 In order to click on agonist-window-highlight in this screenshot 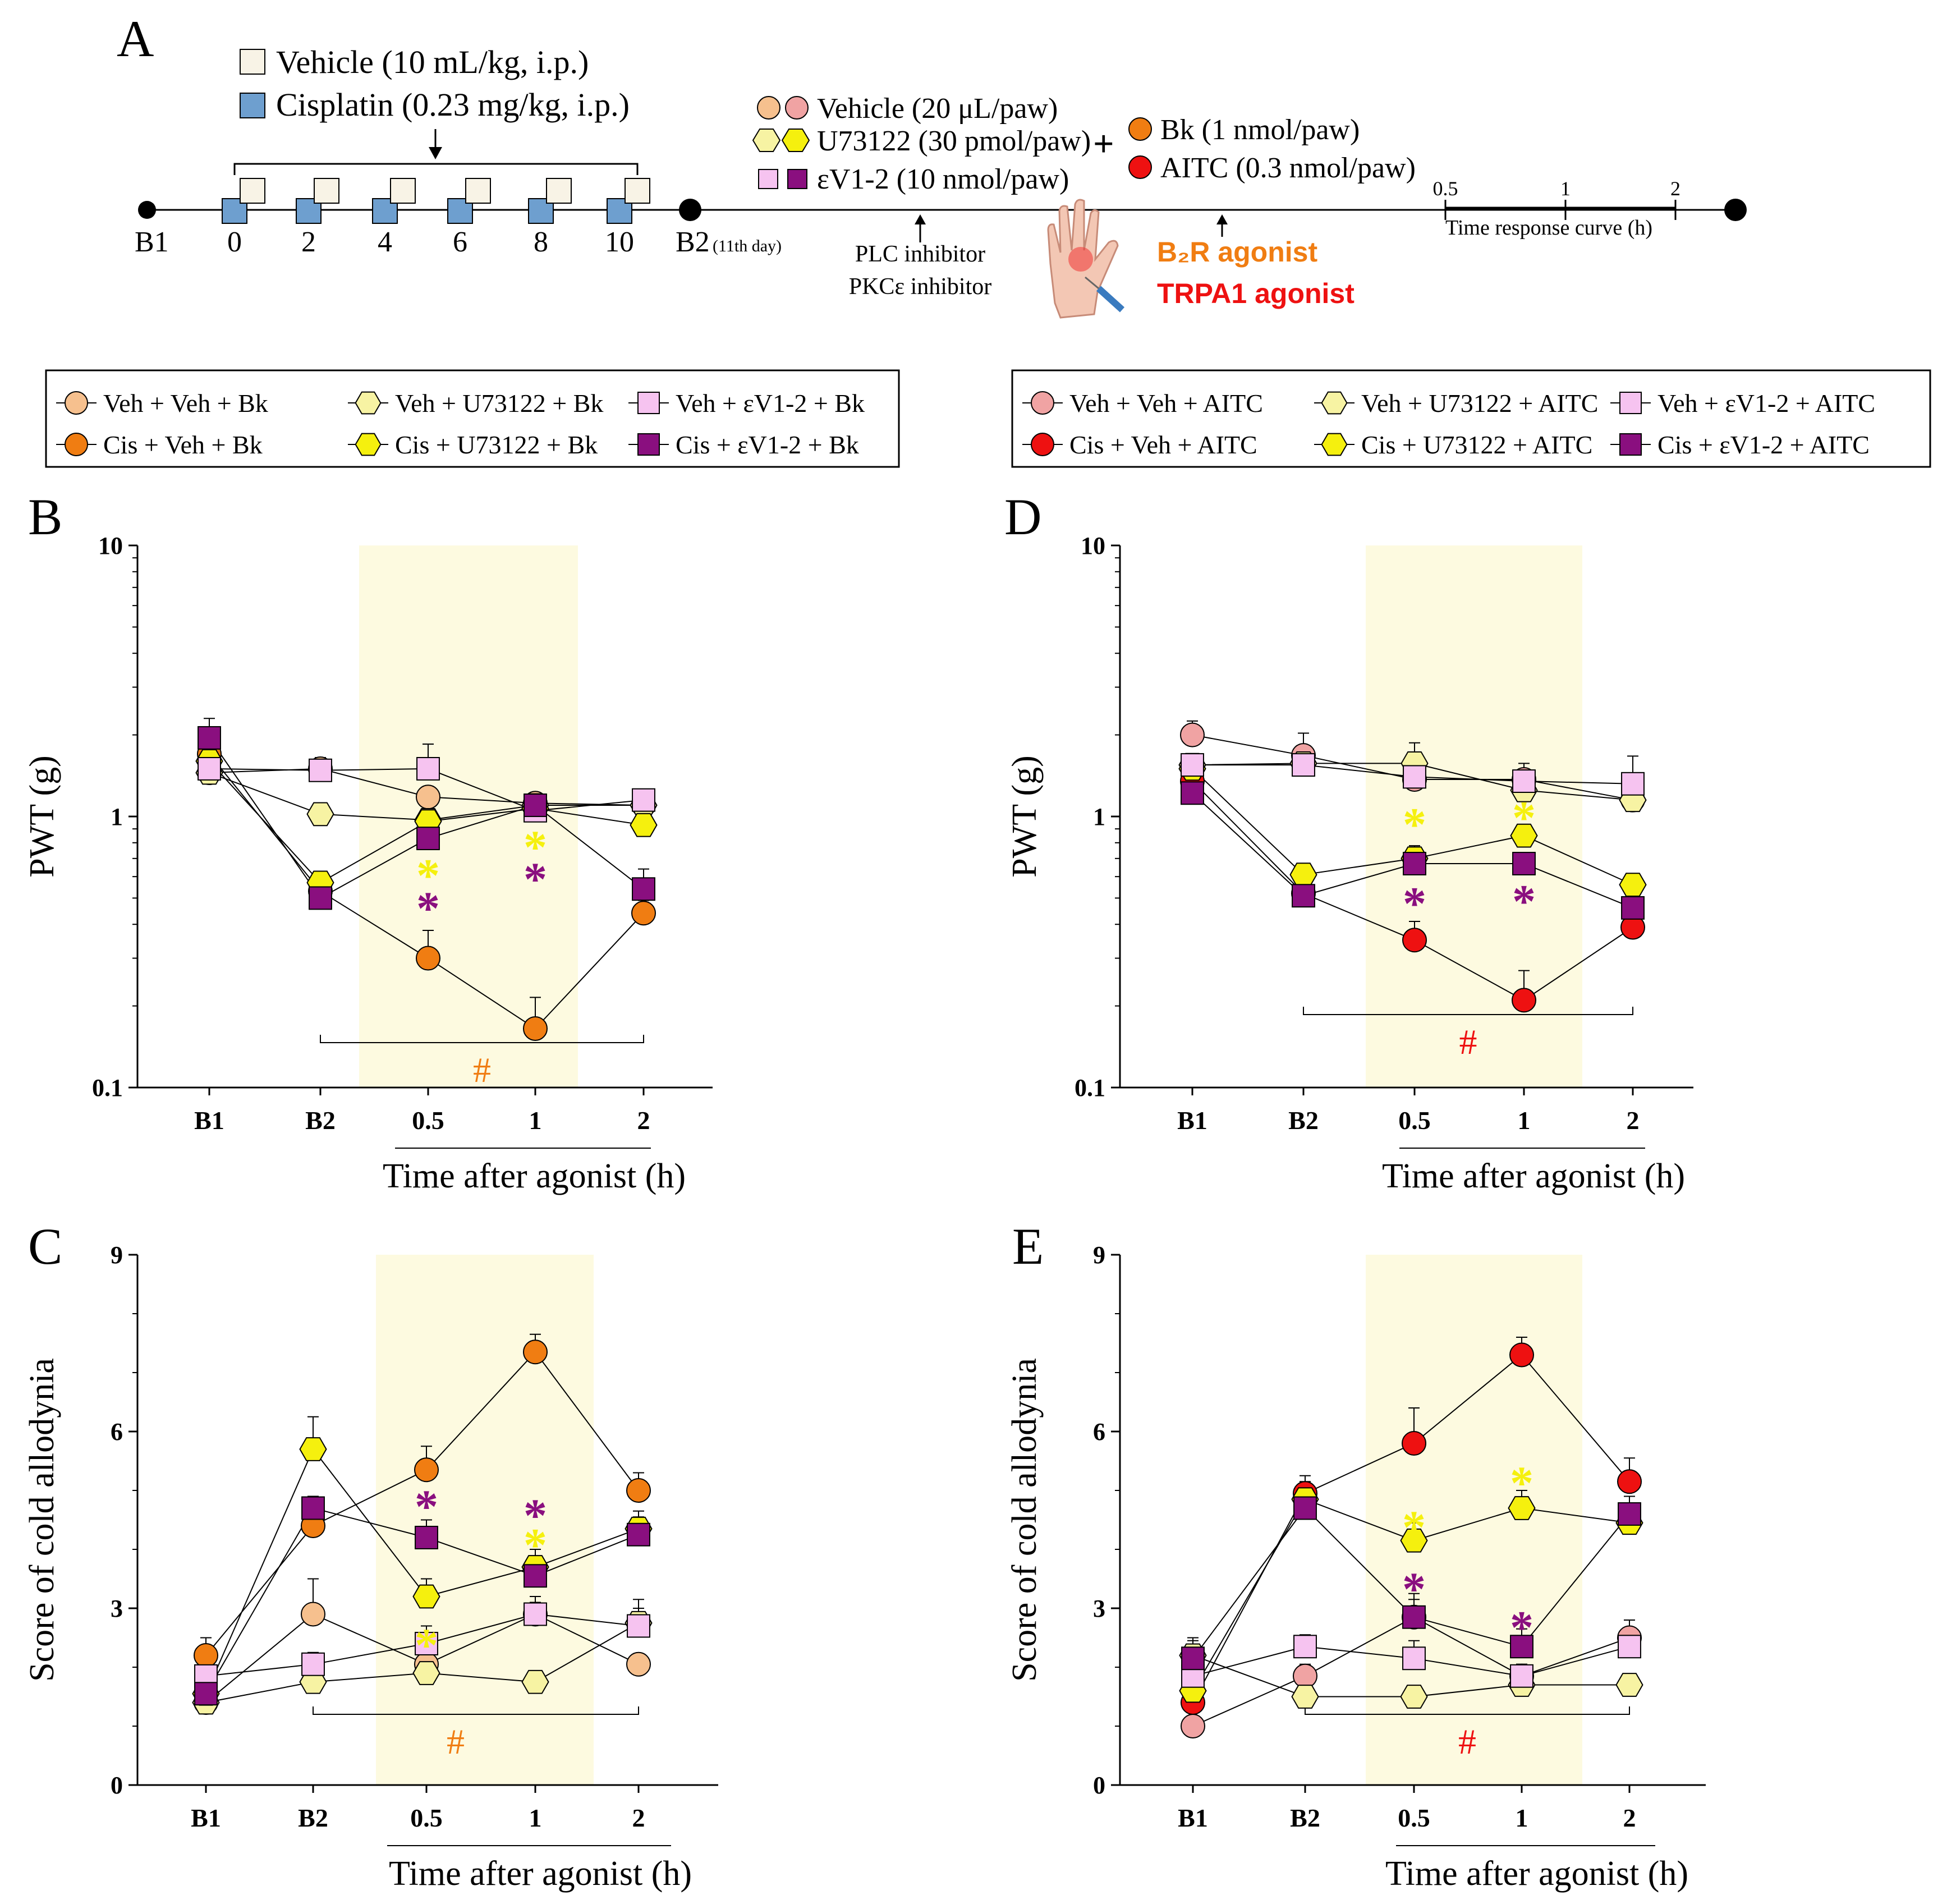, I will do `click(1474, 816)`.